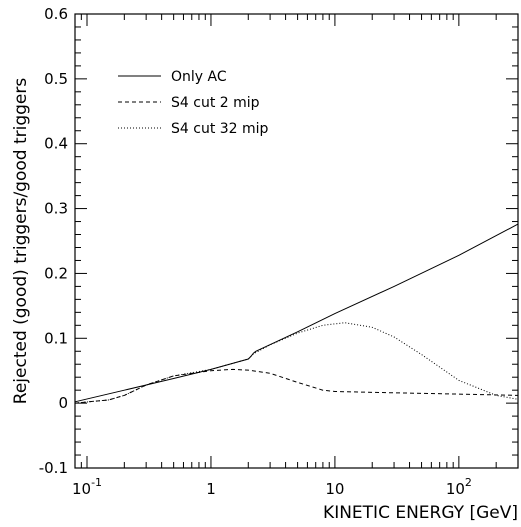 This screenshot has height=527, width=521. What do you see at coordinates (220, 129) in the screenshot?
I see `legend-label: S4 cut 32 mip` at bounding box center [220, 129].